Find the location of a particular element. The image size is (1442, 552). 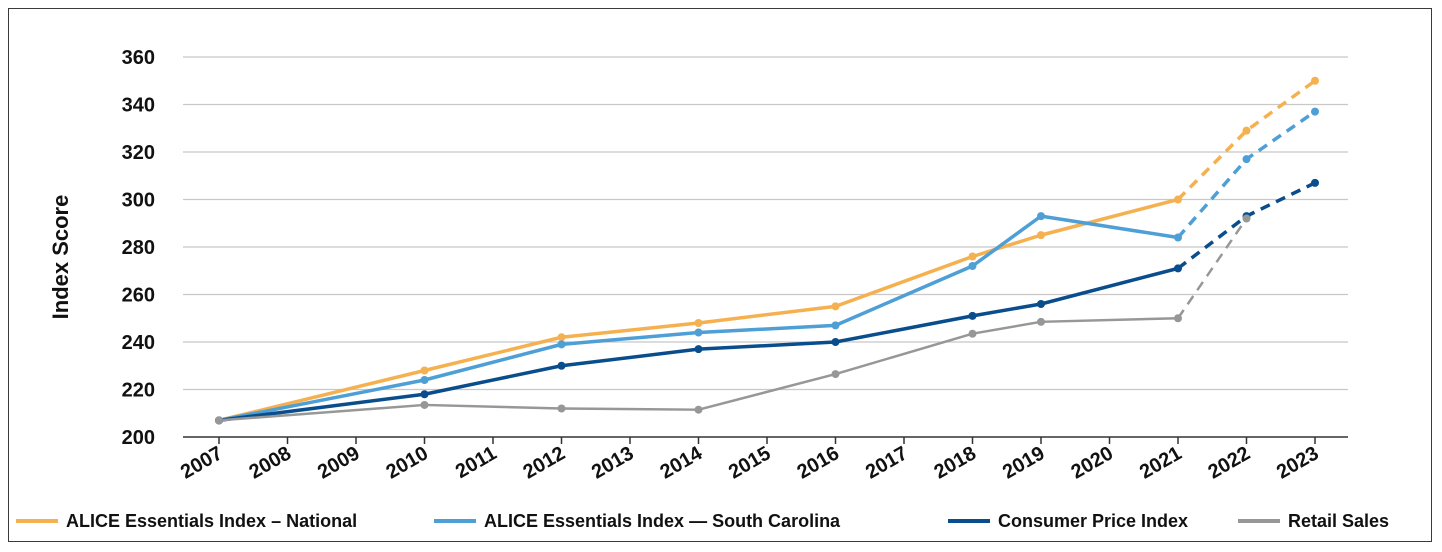

x-tick-2011: 2011 is located at coordinates (476, 462).